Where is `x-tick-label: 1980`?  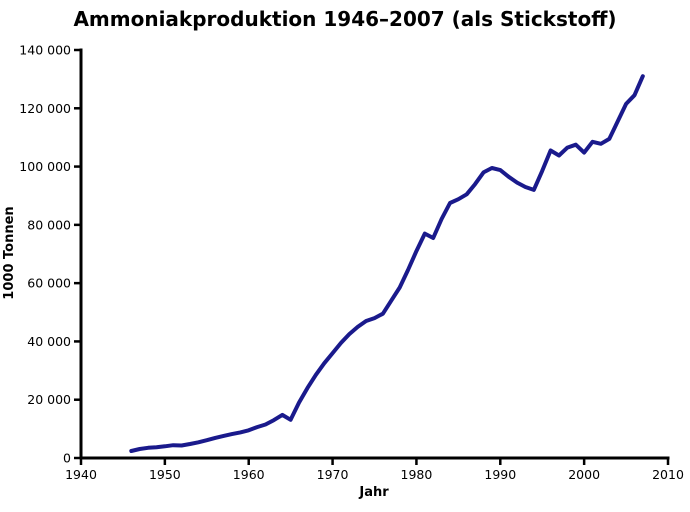
x-tick-label: 1980 is located at coordinates (417, 474).